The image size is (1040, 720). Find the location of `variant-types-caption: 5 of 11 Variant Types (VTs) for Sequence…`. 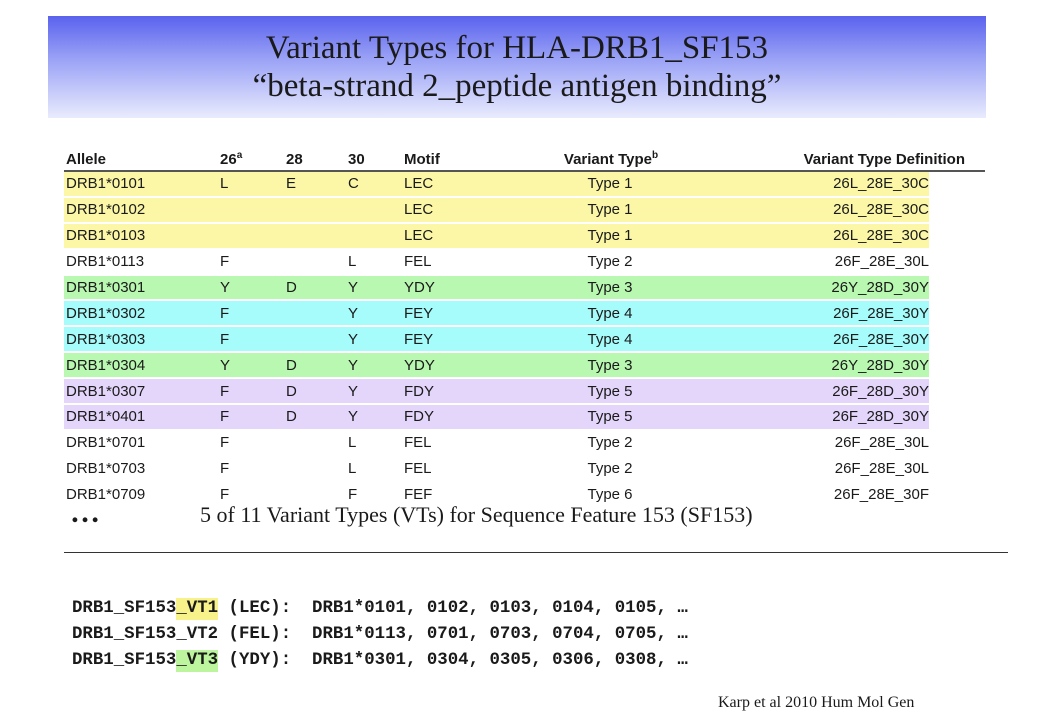

variant-types-caption: 5 of 11 Variant Types (VTs) for Sequence… is located at coordinates (476, 514).